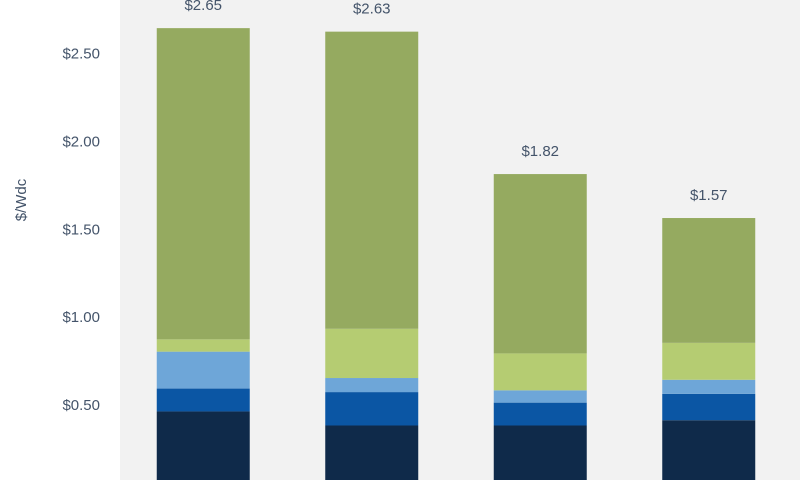 Image resolution: width=800 pixels, height=480 pixels. What do you see at coordinates (81, 53) in the screenshot?
I see `y-tick-label: $2.50` at bounding box center [81, 53].